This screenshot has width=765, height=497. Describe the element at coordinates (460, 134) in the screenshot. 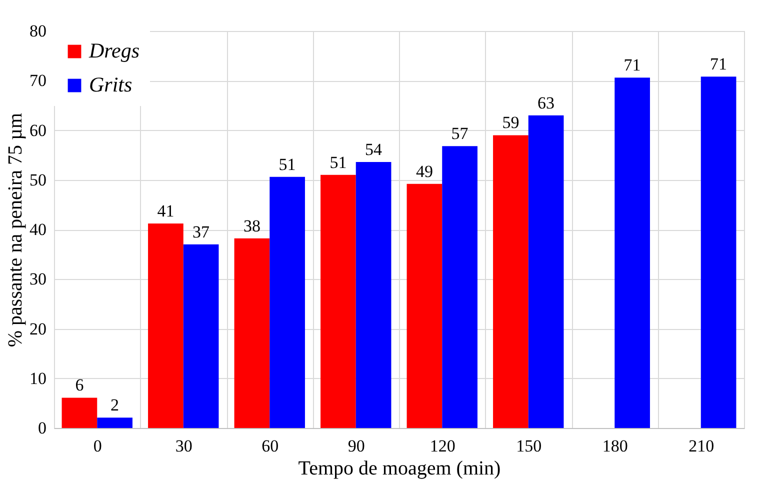

I see `data-label: 57` at that location.